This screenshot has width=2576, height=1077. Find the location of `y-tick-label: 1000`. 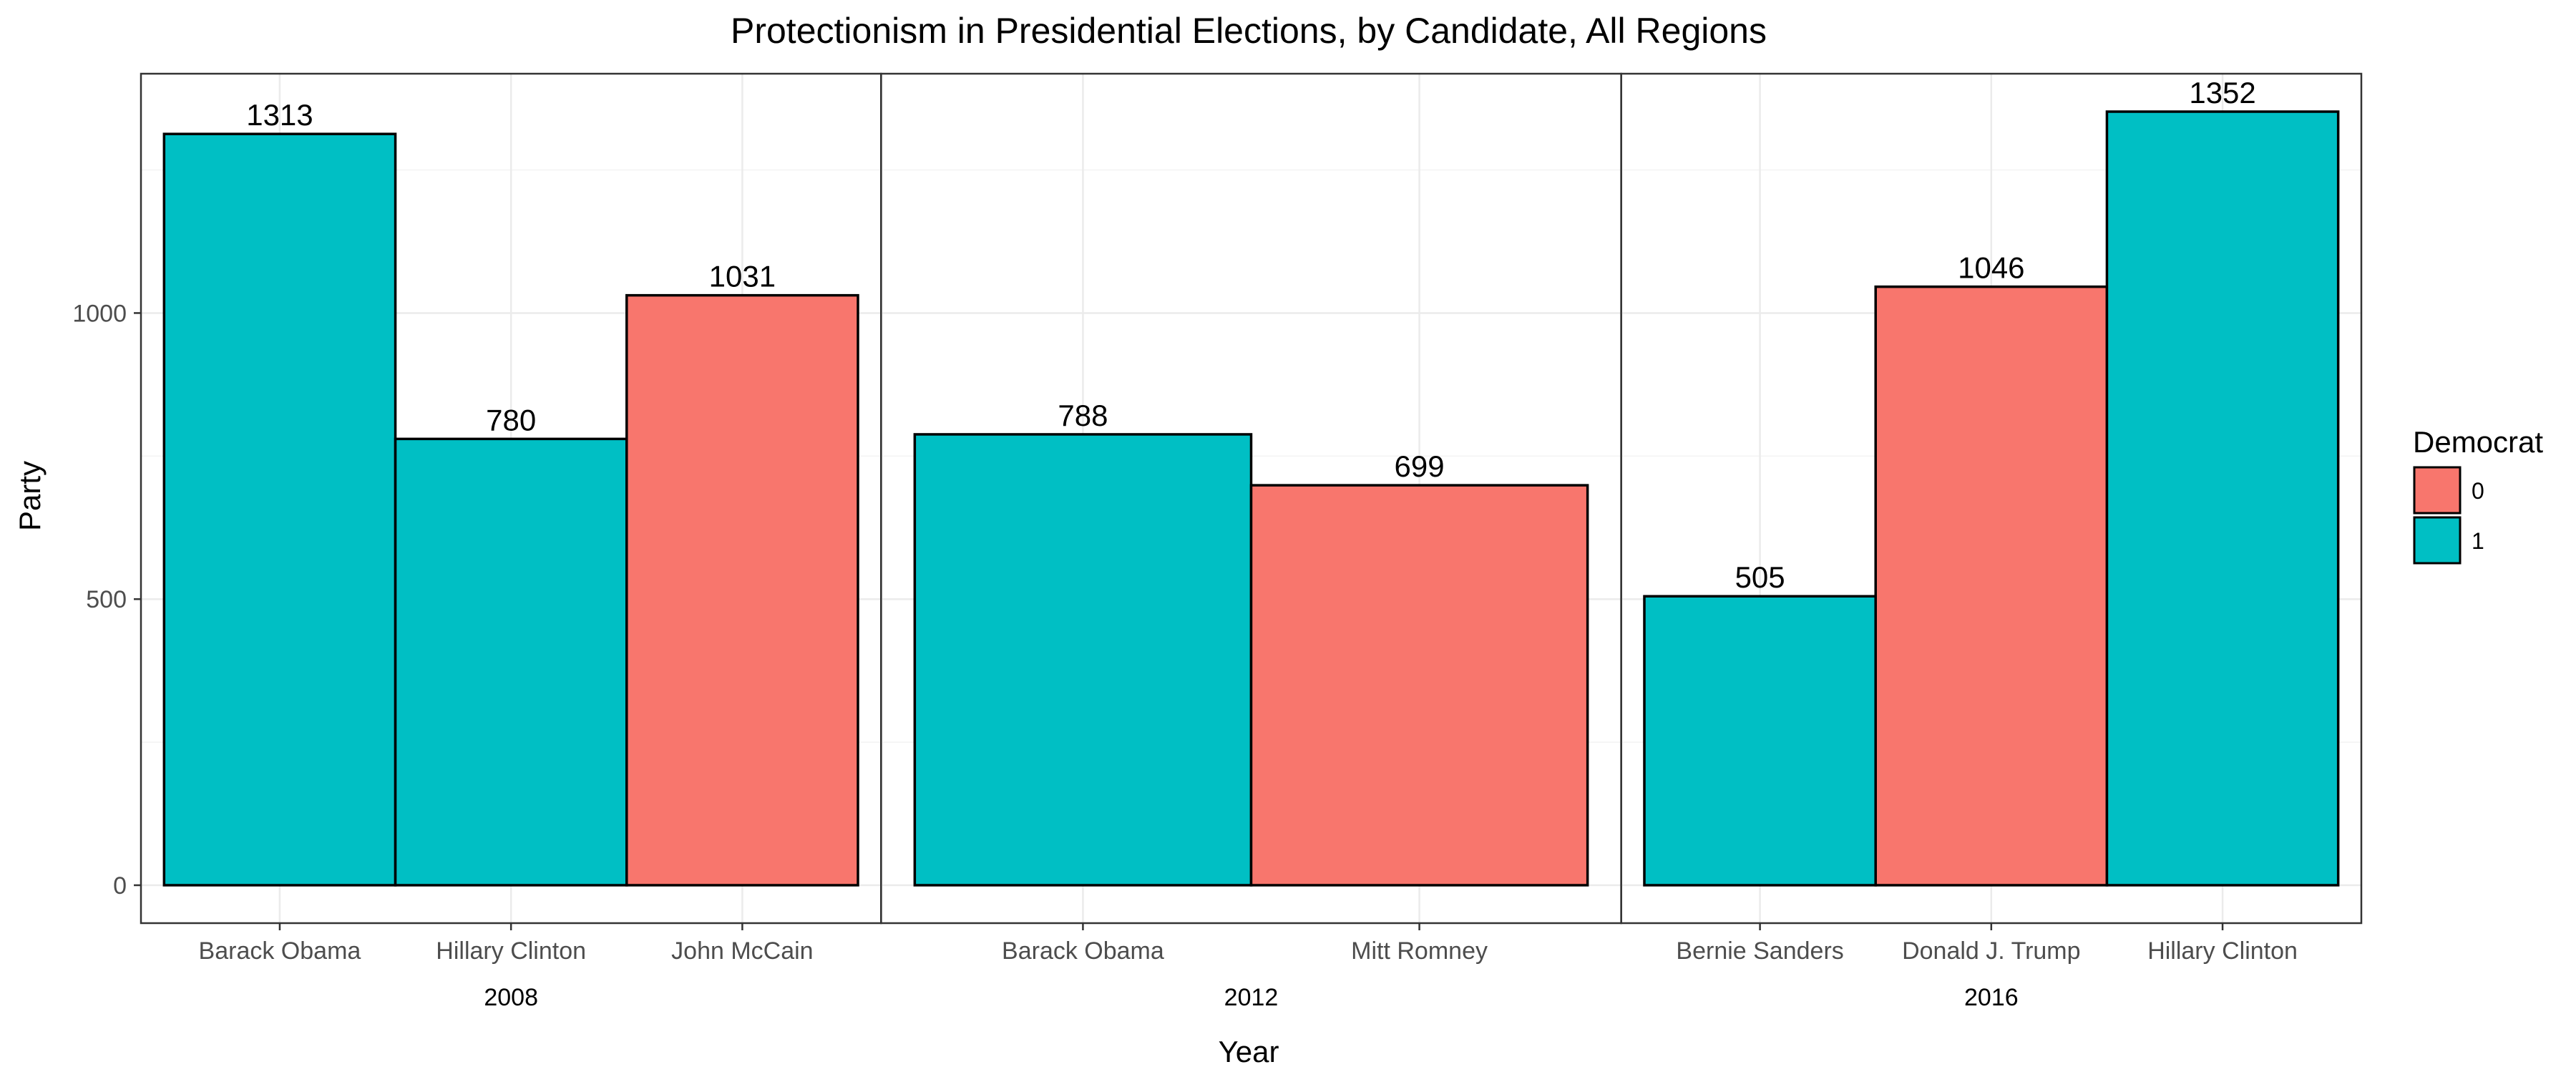

y-tick-label: 1000 is located at coordinates (100, 313).